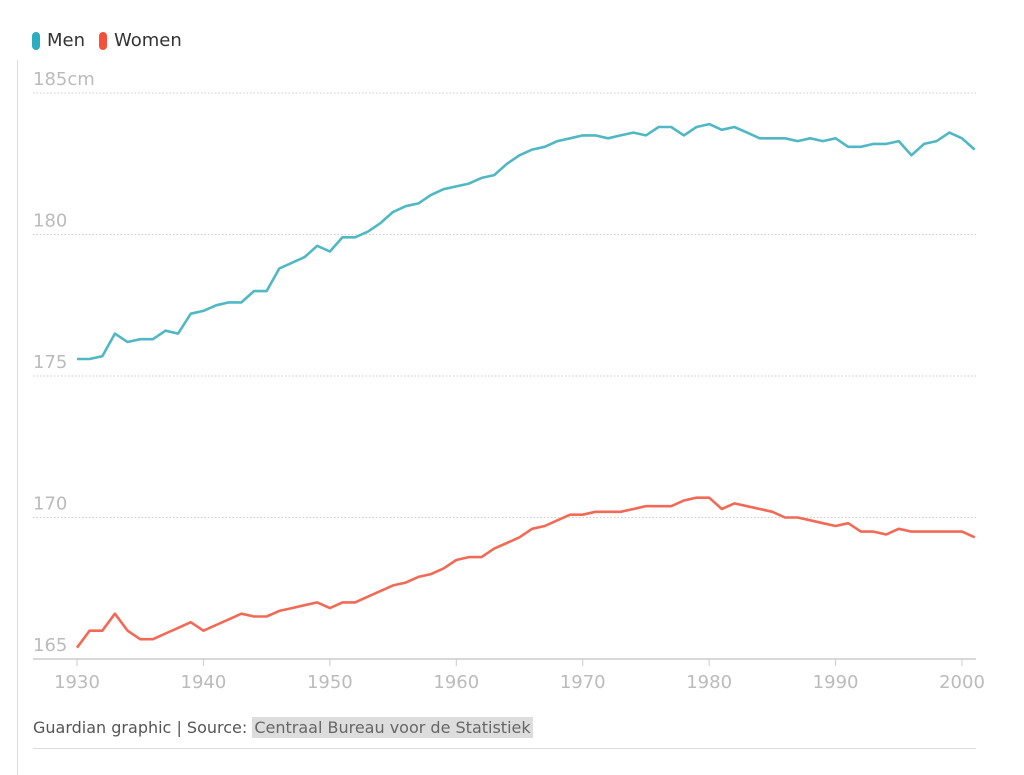 Image resolution: width=1024 pixels, height=775 pixels. Describe the element at coordinates (204, 682) in the screenshot. I see `x-tick-label: 1940` at that location.